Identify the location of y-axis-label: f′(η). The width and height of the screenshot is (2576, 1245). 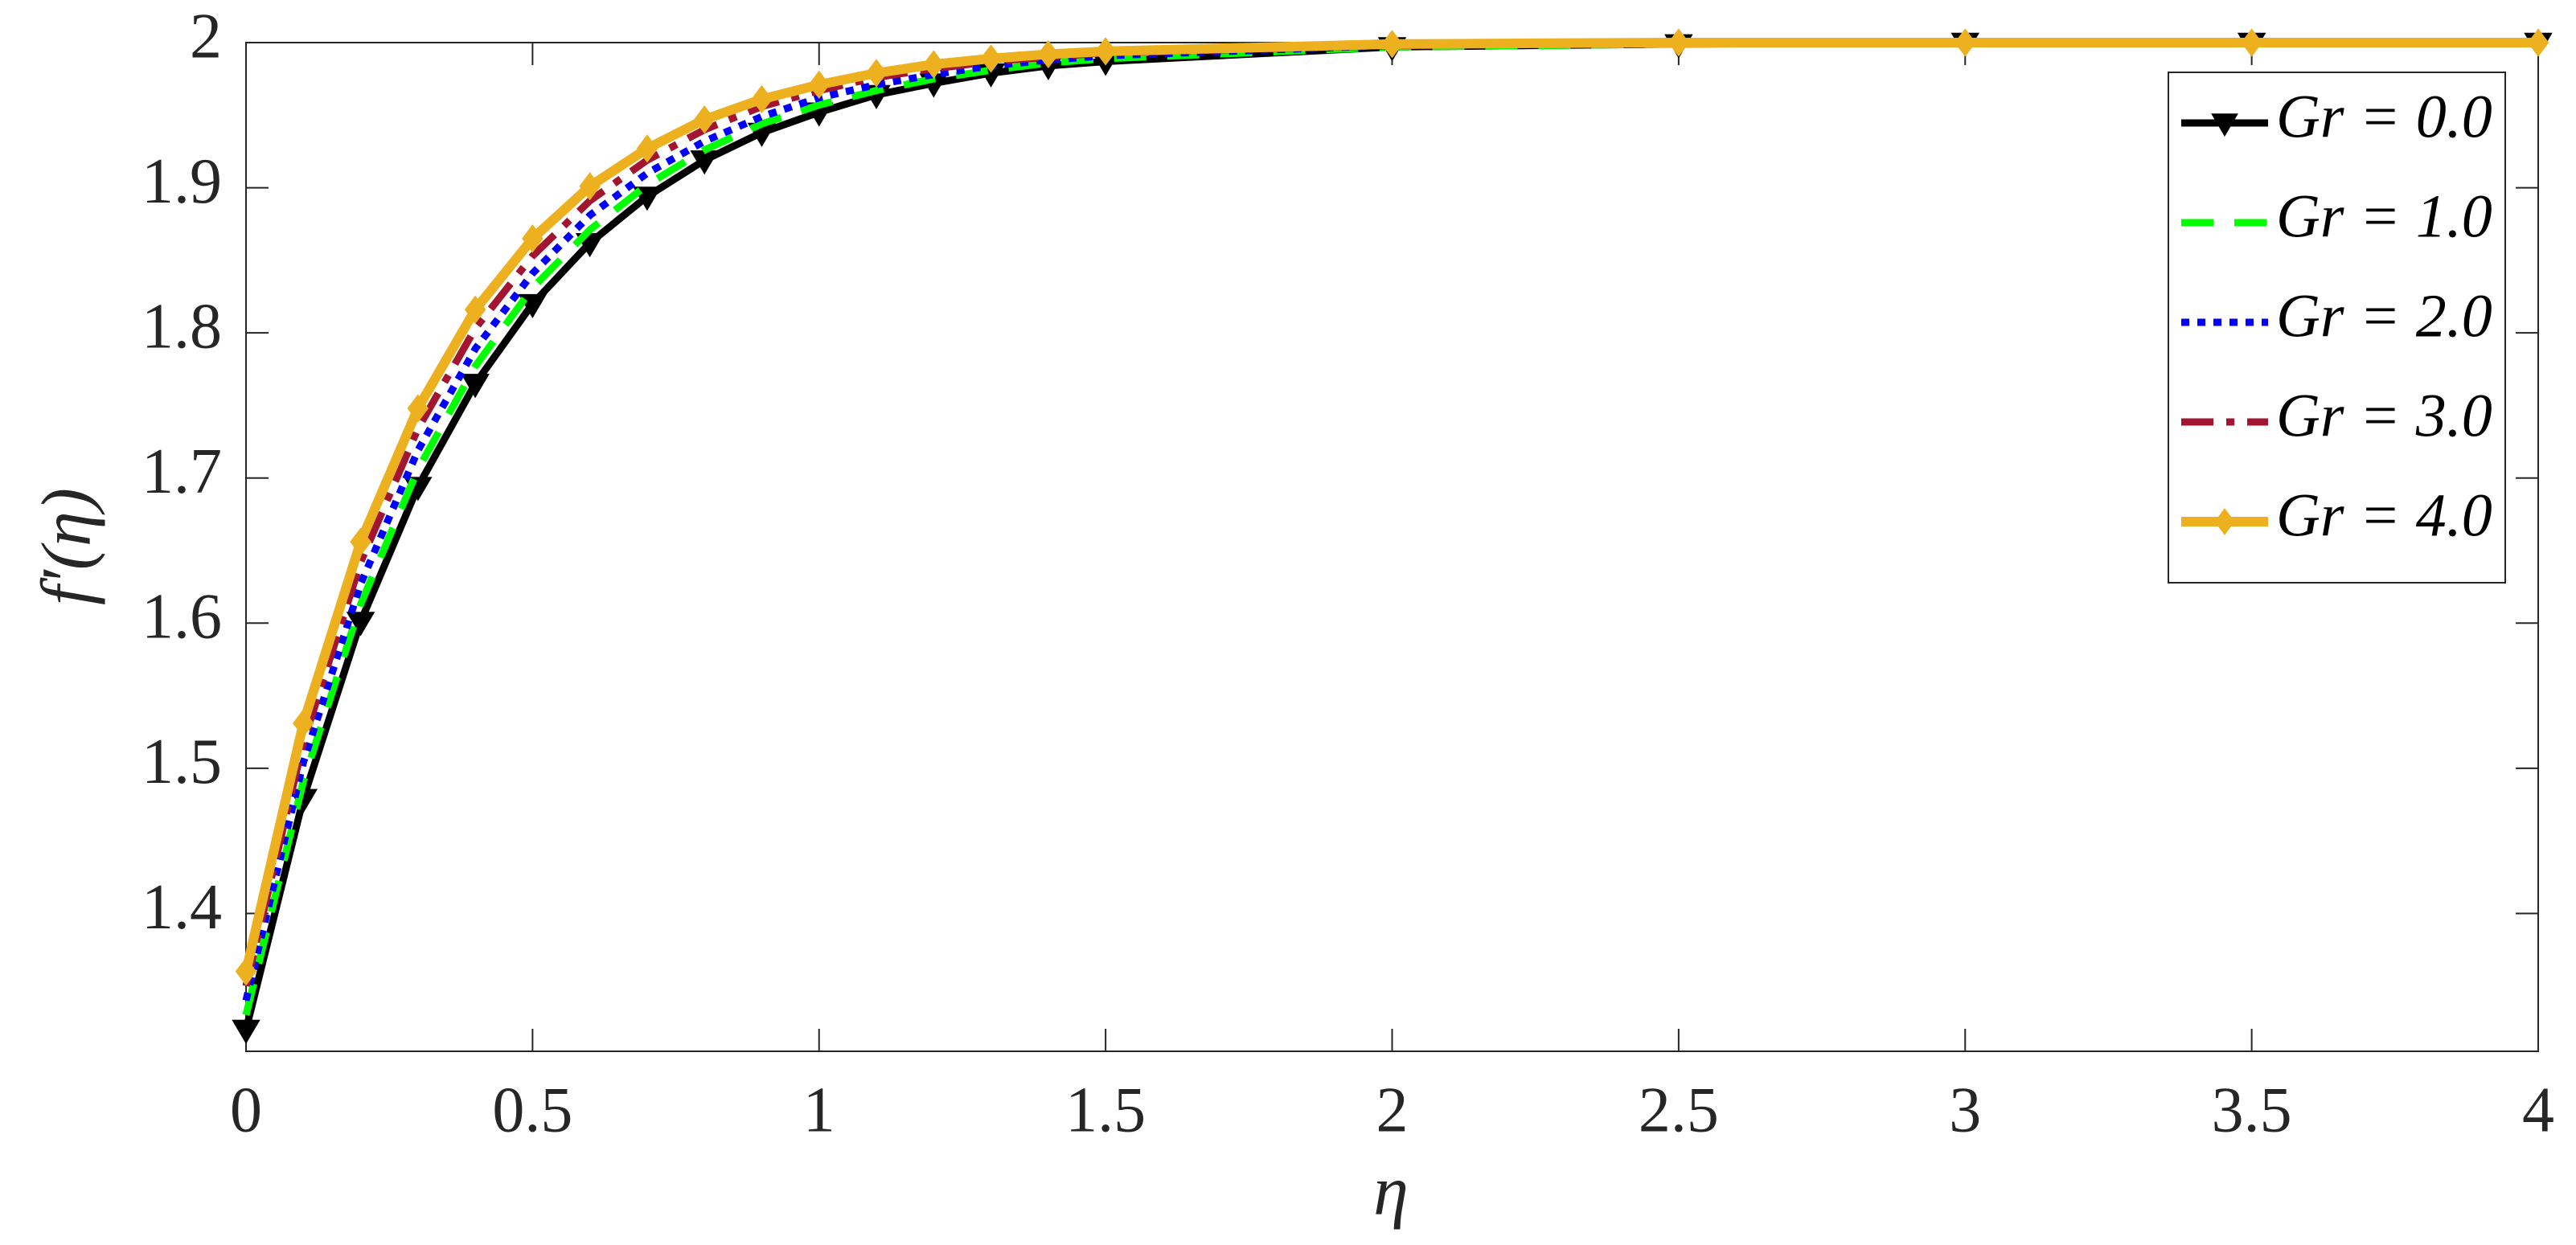
(67, 546).